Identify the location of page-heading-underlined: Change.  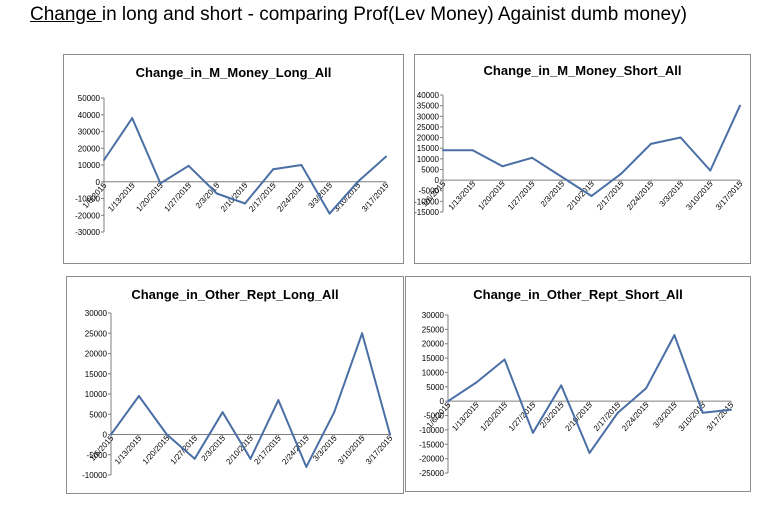
(66, 14).